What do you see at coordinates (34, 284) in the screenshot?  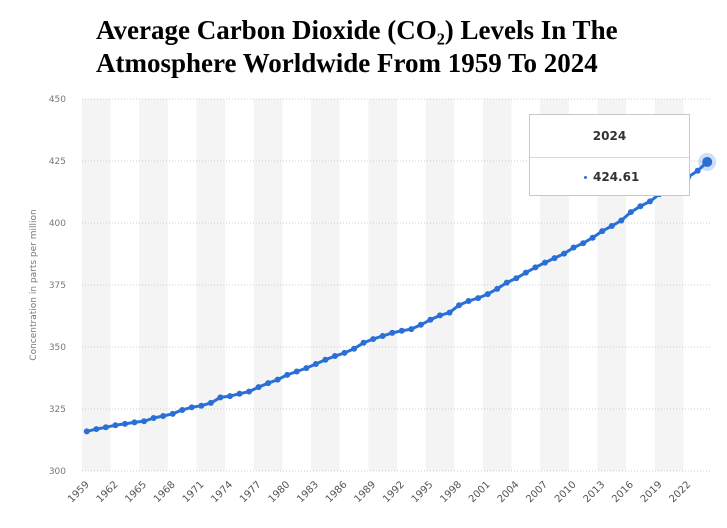 I see `y-axis-label: Concentration in parts per million` at bounding box center [34, 284].